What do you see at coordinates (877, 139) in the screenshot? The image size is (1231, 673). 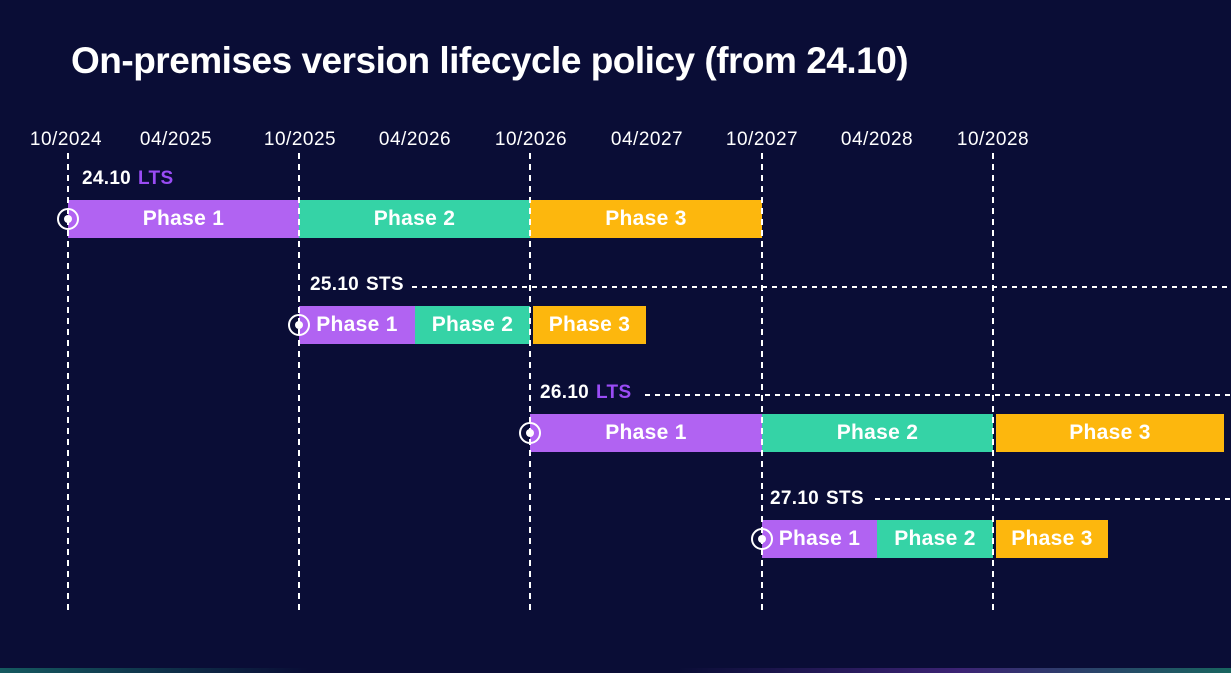 I see `tick-label: 04/2028` at bounding box center [877, 139].